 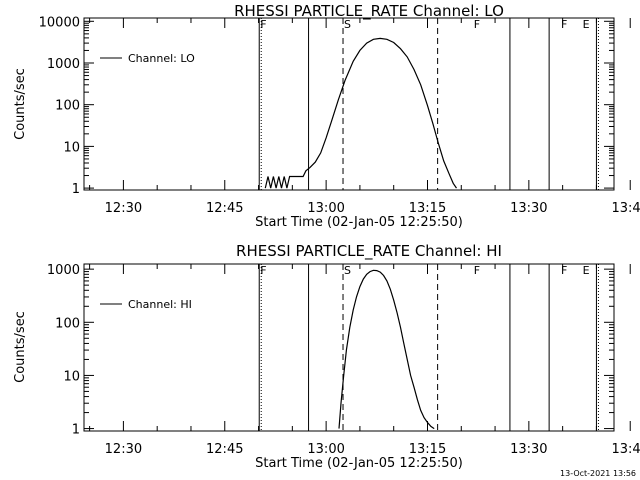 What do you see at coordinates (369, 11) in the screenshot?
I see `chart-title: RHESSI PARTICLE_RATE Channel: LO` at bounding box center [369, 11].